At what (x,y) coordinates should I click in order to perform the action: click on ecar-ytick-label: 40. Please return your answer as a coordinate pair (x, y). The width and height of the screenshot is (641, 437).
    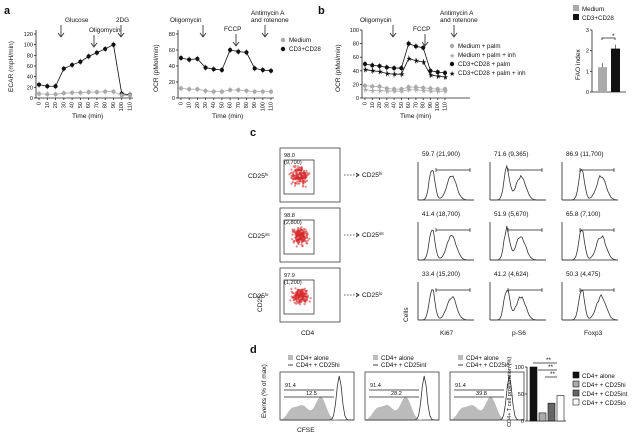
    Looking at the image, I should click on (30, 78).